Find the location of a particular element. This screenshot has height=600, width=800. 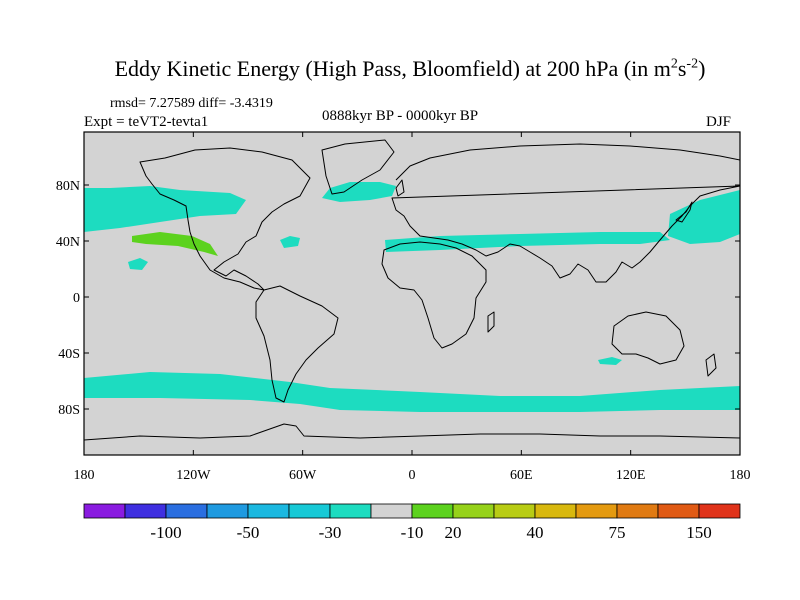

coastline-madagascar is located at coordinates (491, 322).